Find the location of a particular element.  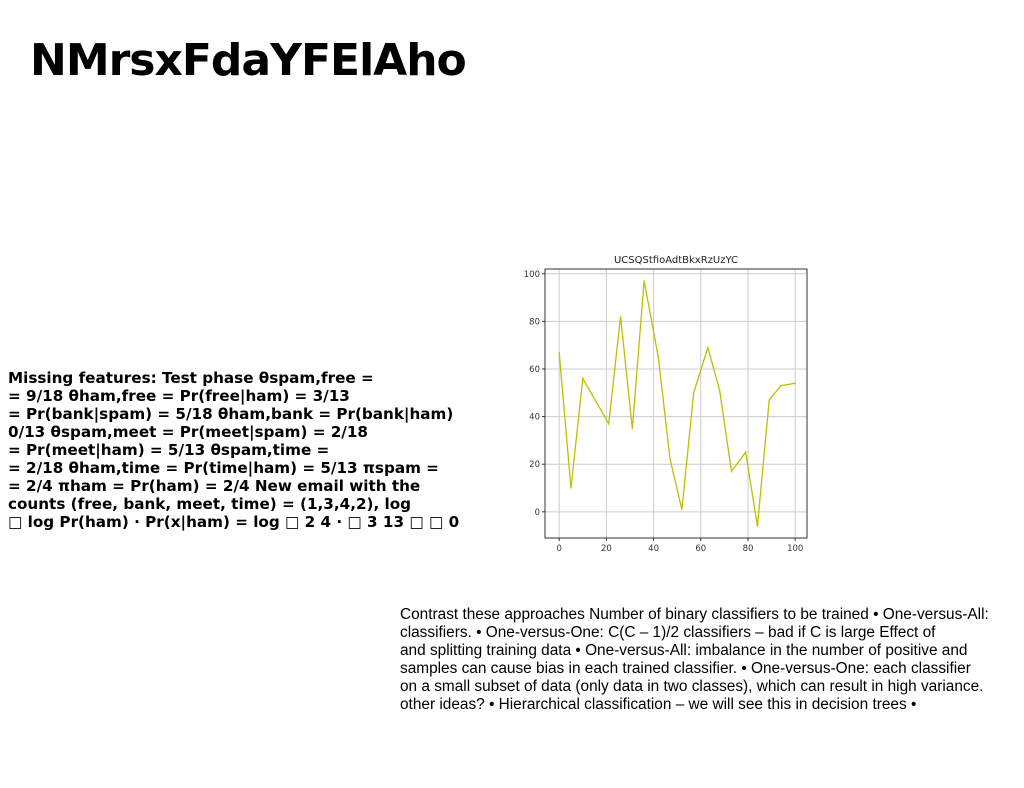

chart-series is located at coordinates (677, 403).